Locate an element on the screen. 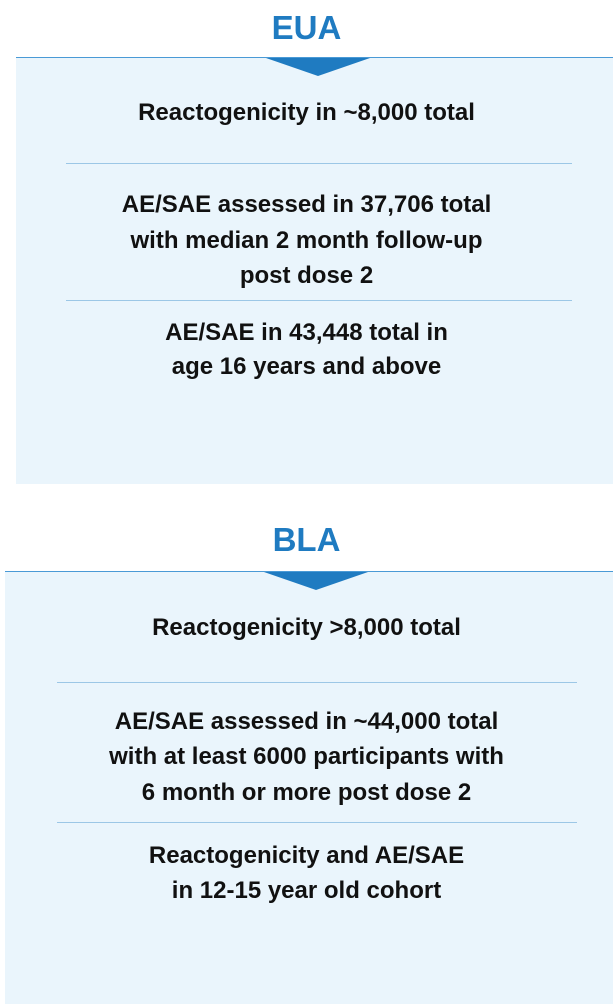 Image resolution: width=613 pixels, height=1005 pixels. item-line: age 16 years and above is located at coordinates (306, 366).